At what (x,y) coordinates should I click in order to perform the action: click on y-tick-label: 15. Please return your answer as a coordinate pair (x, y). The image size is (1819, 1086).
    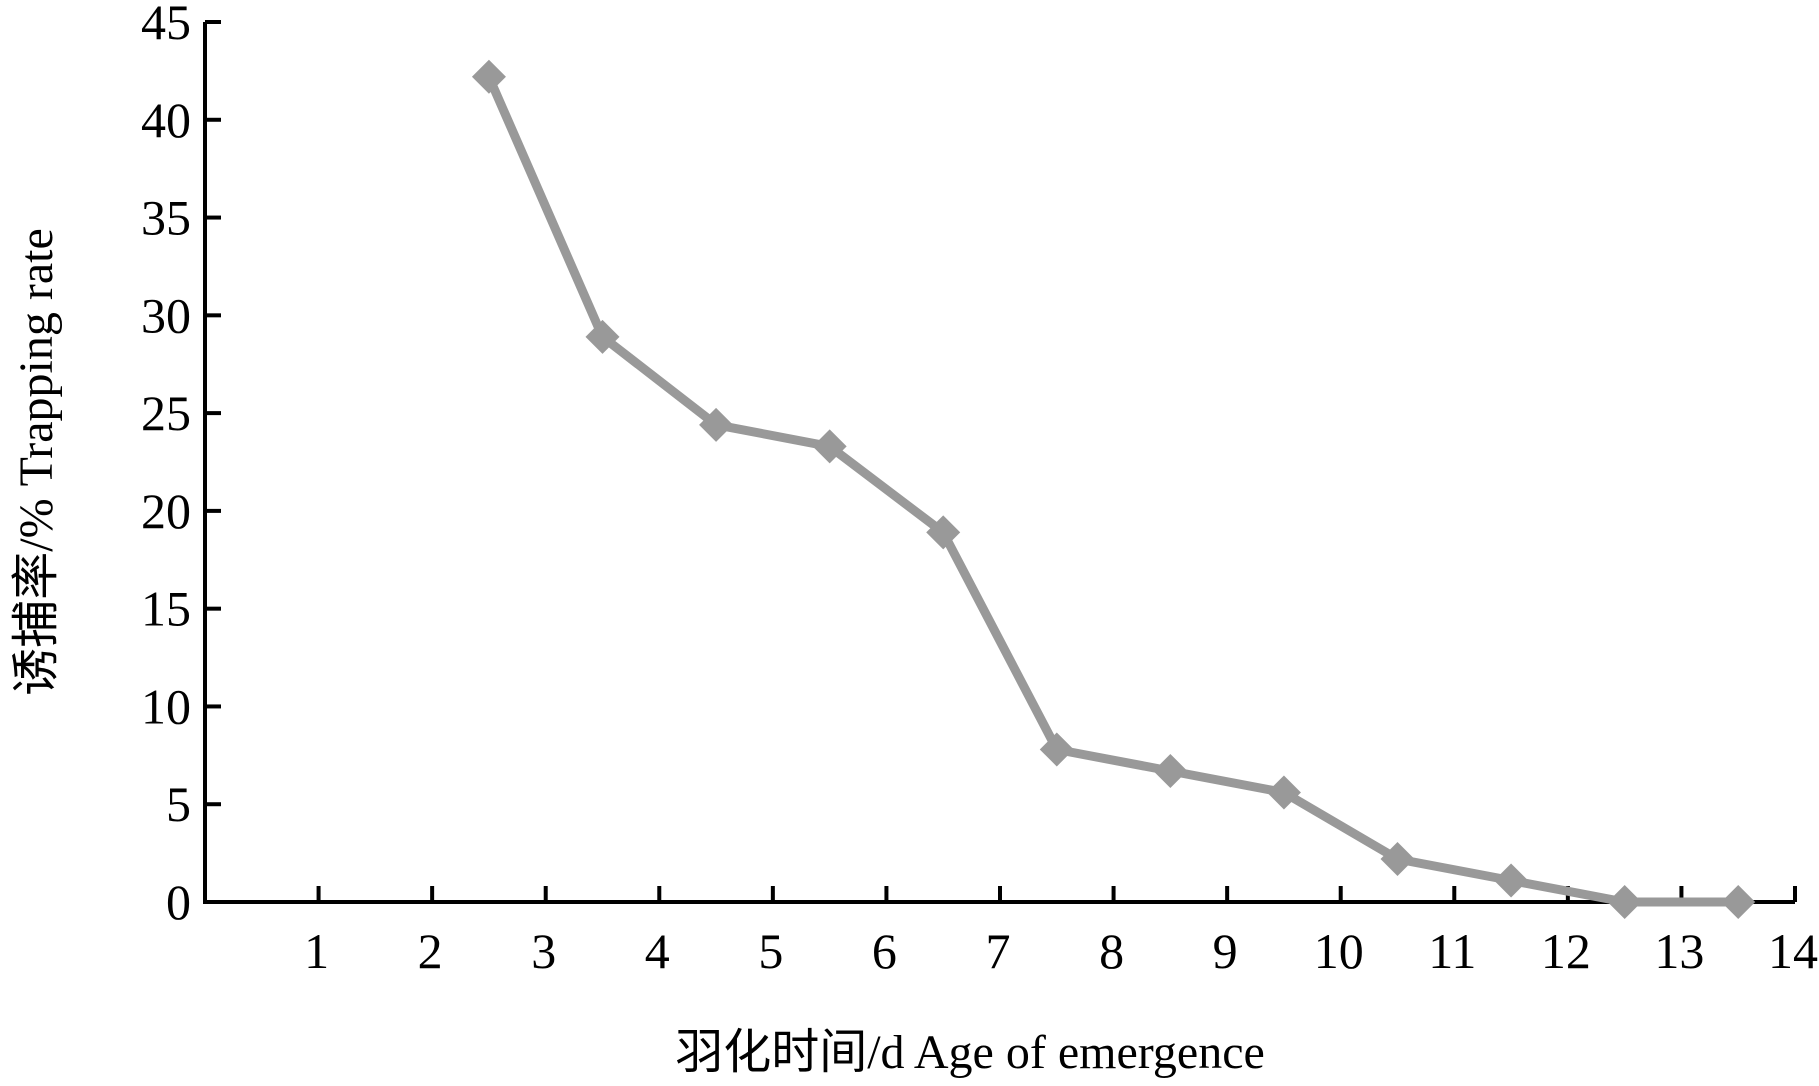
    Looking at the image, I should click on (166, 609).